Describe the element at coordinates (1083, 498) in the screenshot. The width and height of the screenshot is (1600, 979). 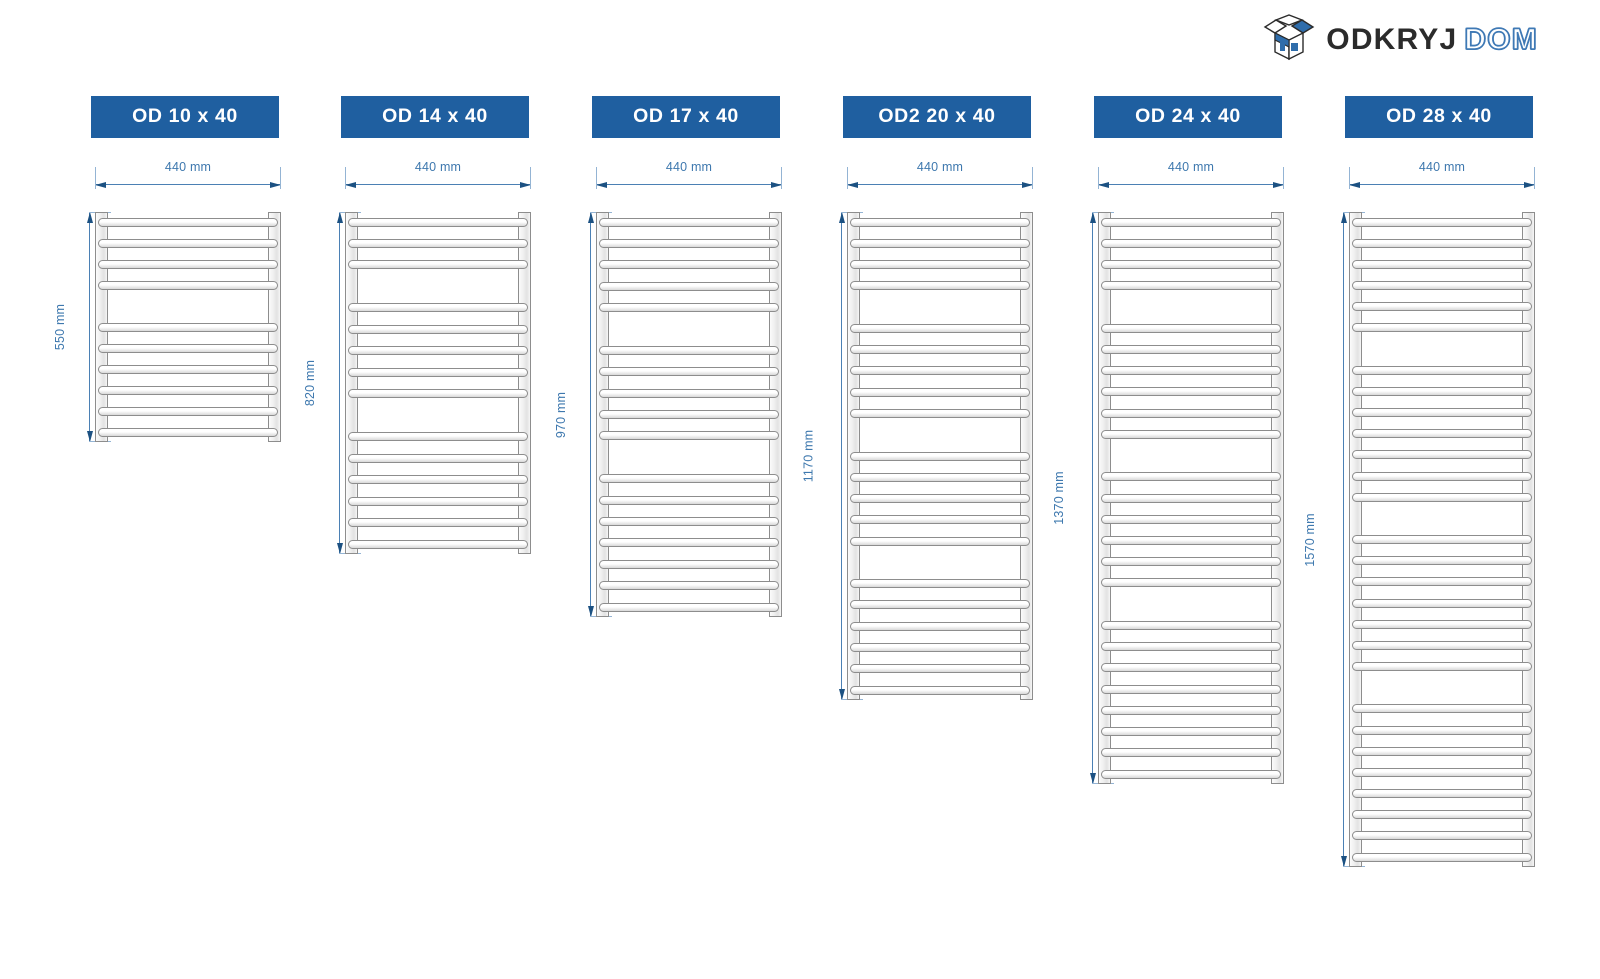
I see `height-dimension: 1370 mm` at that location.